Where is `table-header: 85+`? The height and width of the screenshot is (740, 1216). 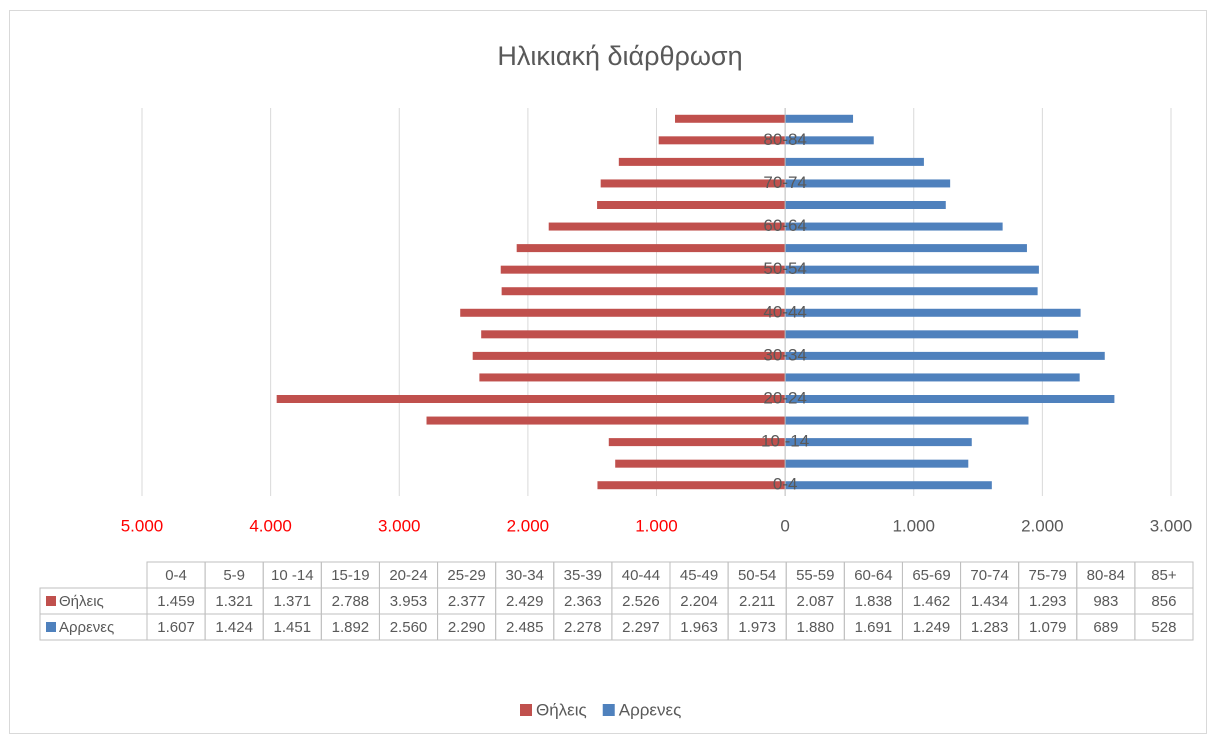 table-header: 85+ is located at coordinates (1164, 575).